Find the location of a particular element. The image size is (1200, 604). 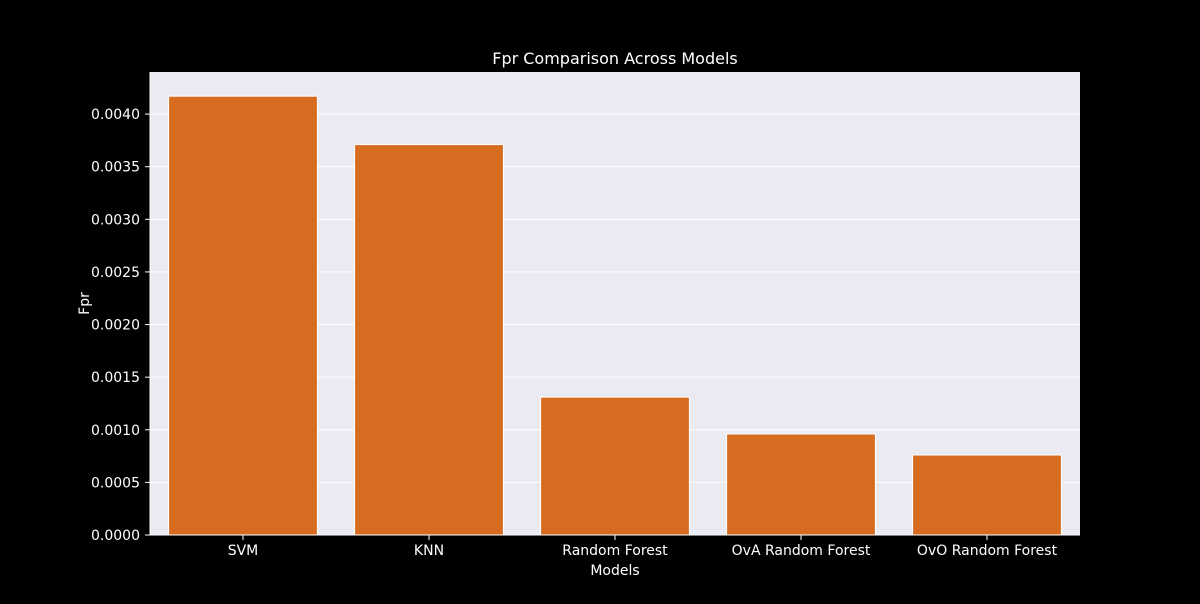

x-tick-label: KNN is located at coordinates (429, 551).